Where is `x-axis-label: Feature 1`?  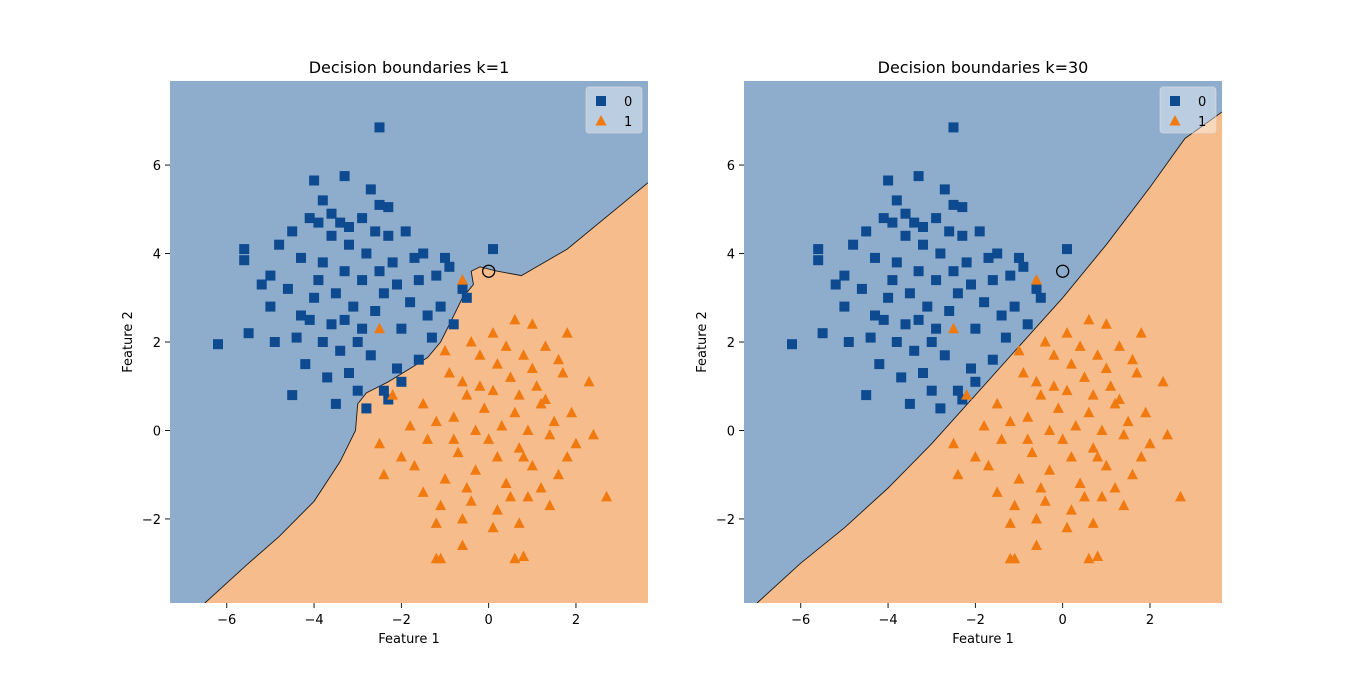 x-axis-label: Feature 1 is located at coordinates (983, 639).